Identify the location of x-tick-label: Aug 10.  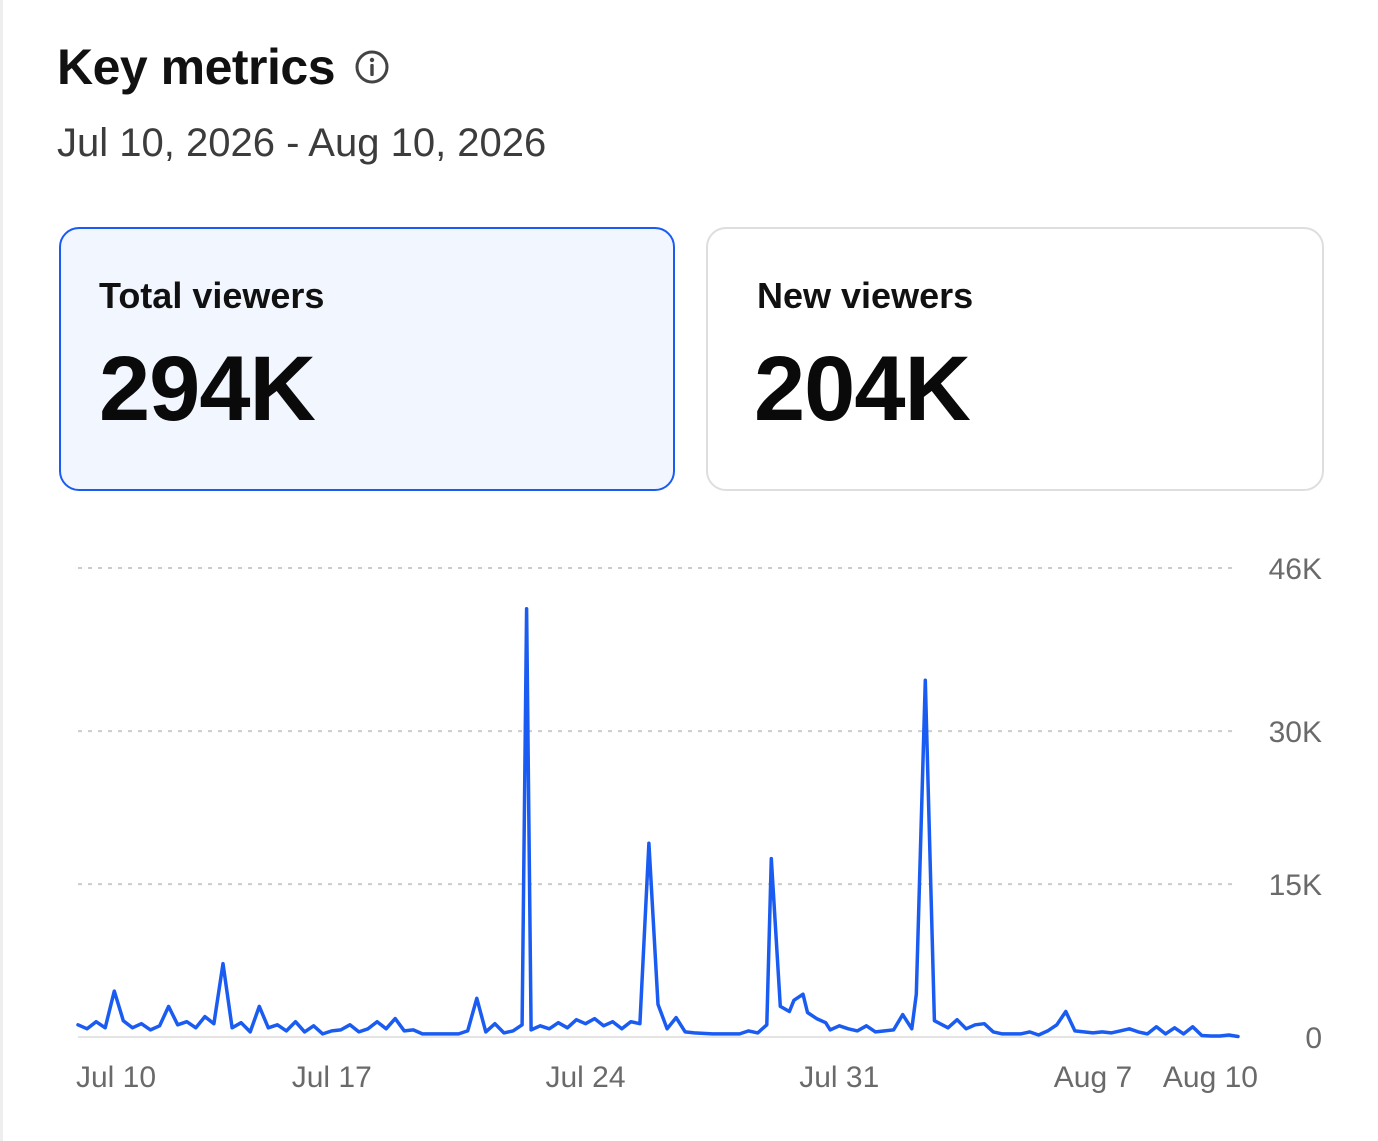
(1210, 1077).